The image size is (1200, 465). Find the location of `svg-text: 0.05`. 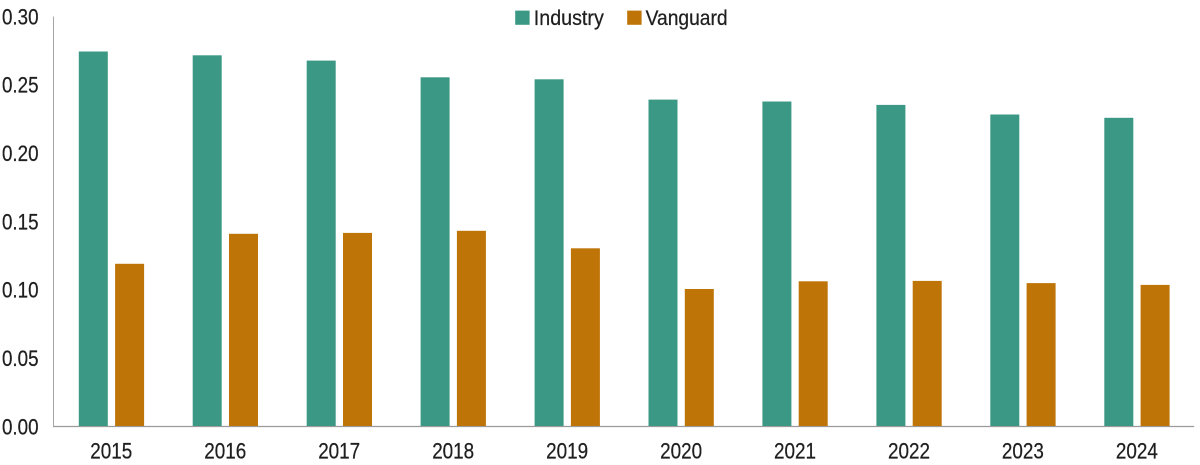

svg-text: 0.05 is located at coordinates (20, 358).